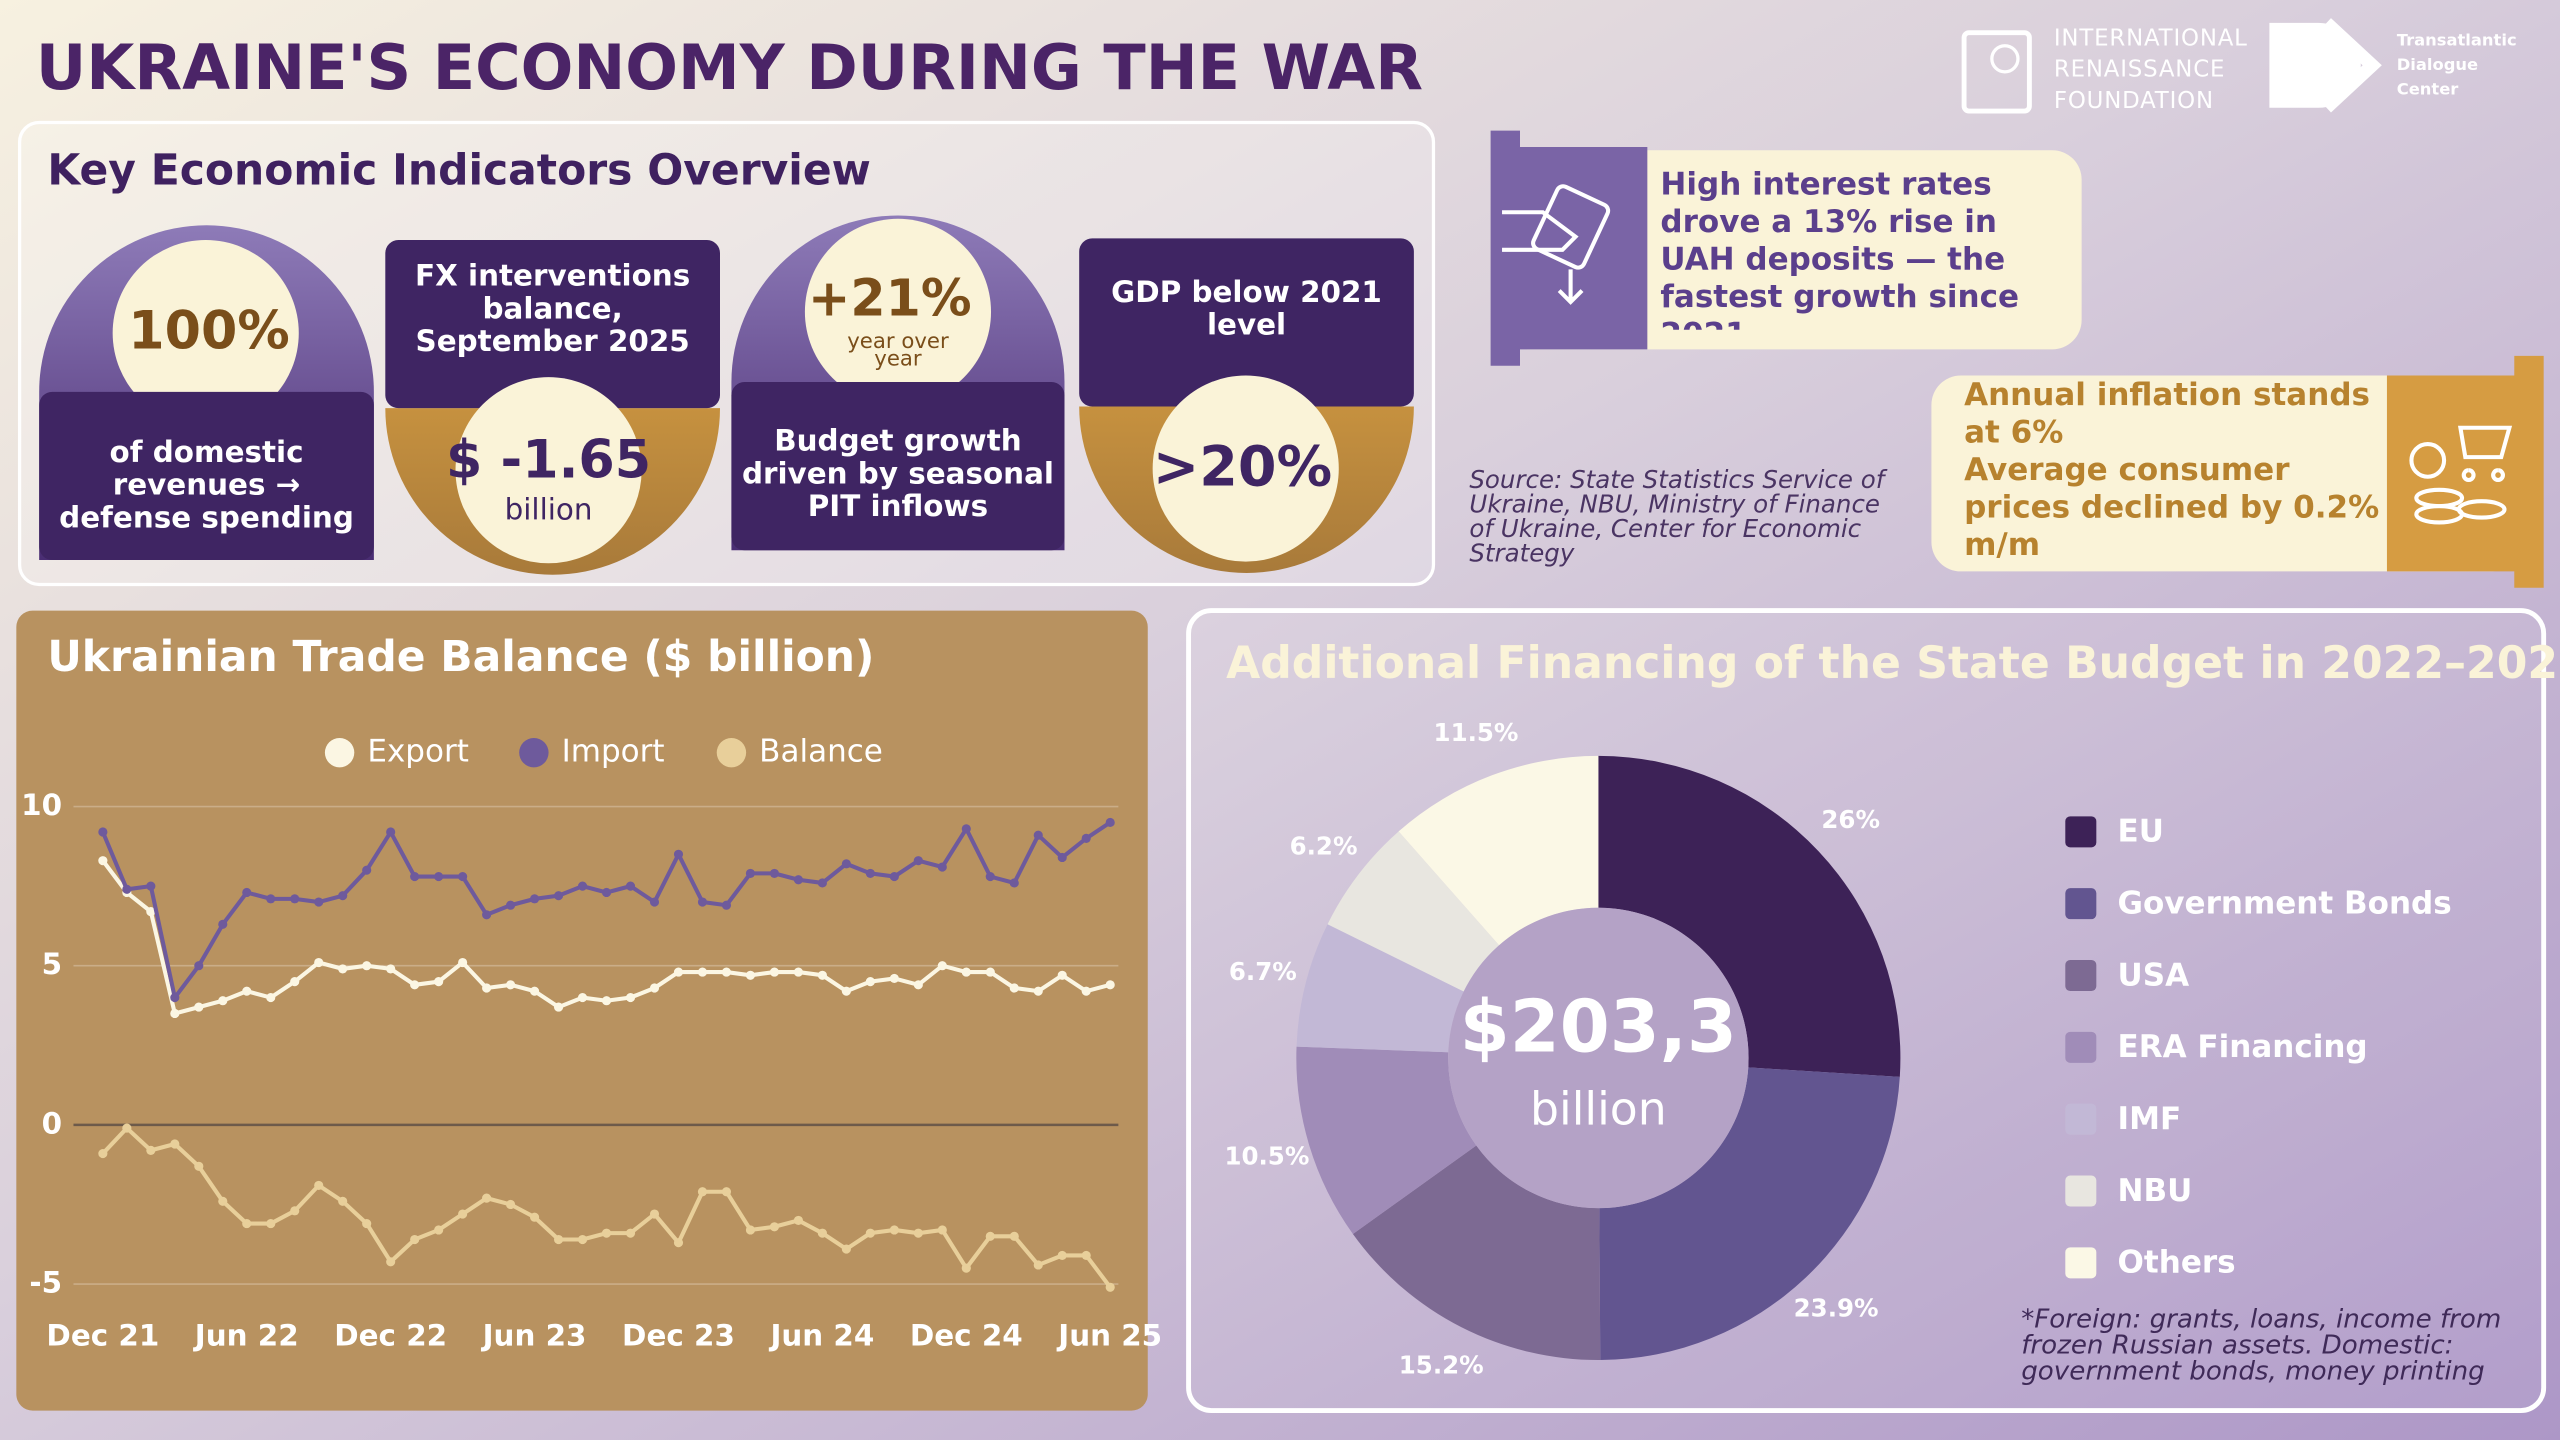 The height and width of the screenshot is (1440, 2560). I want to click on x-tick-label: Jun 25, so click(1109, 1336).